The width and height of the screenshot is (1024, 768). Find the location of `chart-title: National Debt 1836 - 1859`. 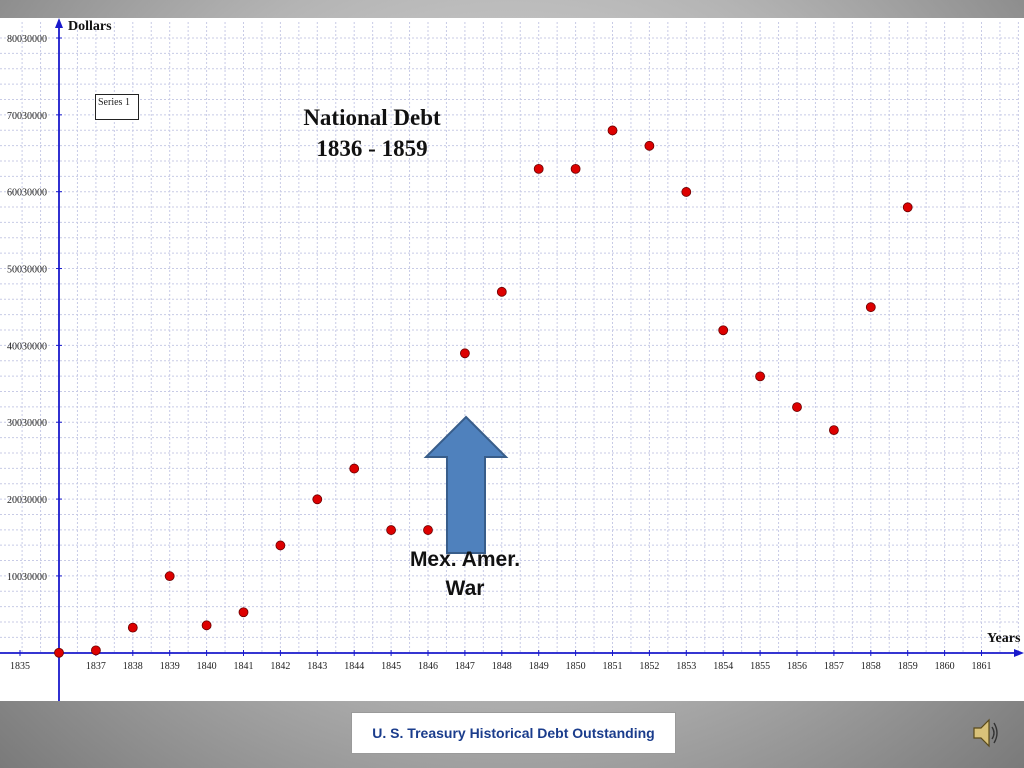

chart-title: National Debt 1836 - 1859 is located at coordinates (372, 133).